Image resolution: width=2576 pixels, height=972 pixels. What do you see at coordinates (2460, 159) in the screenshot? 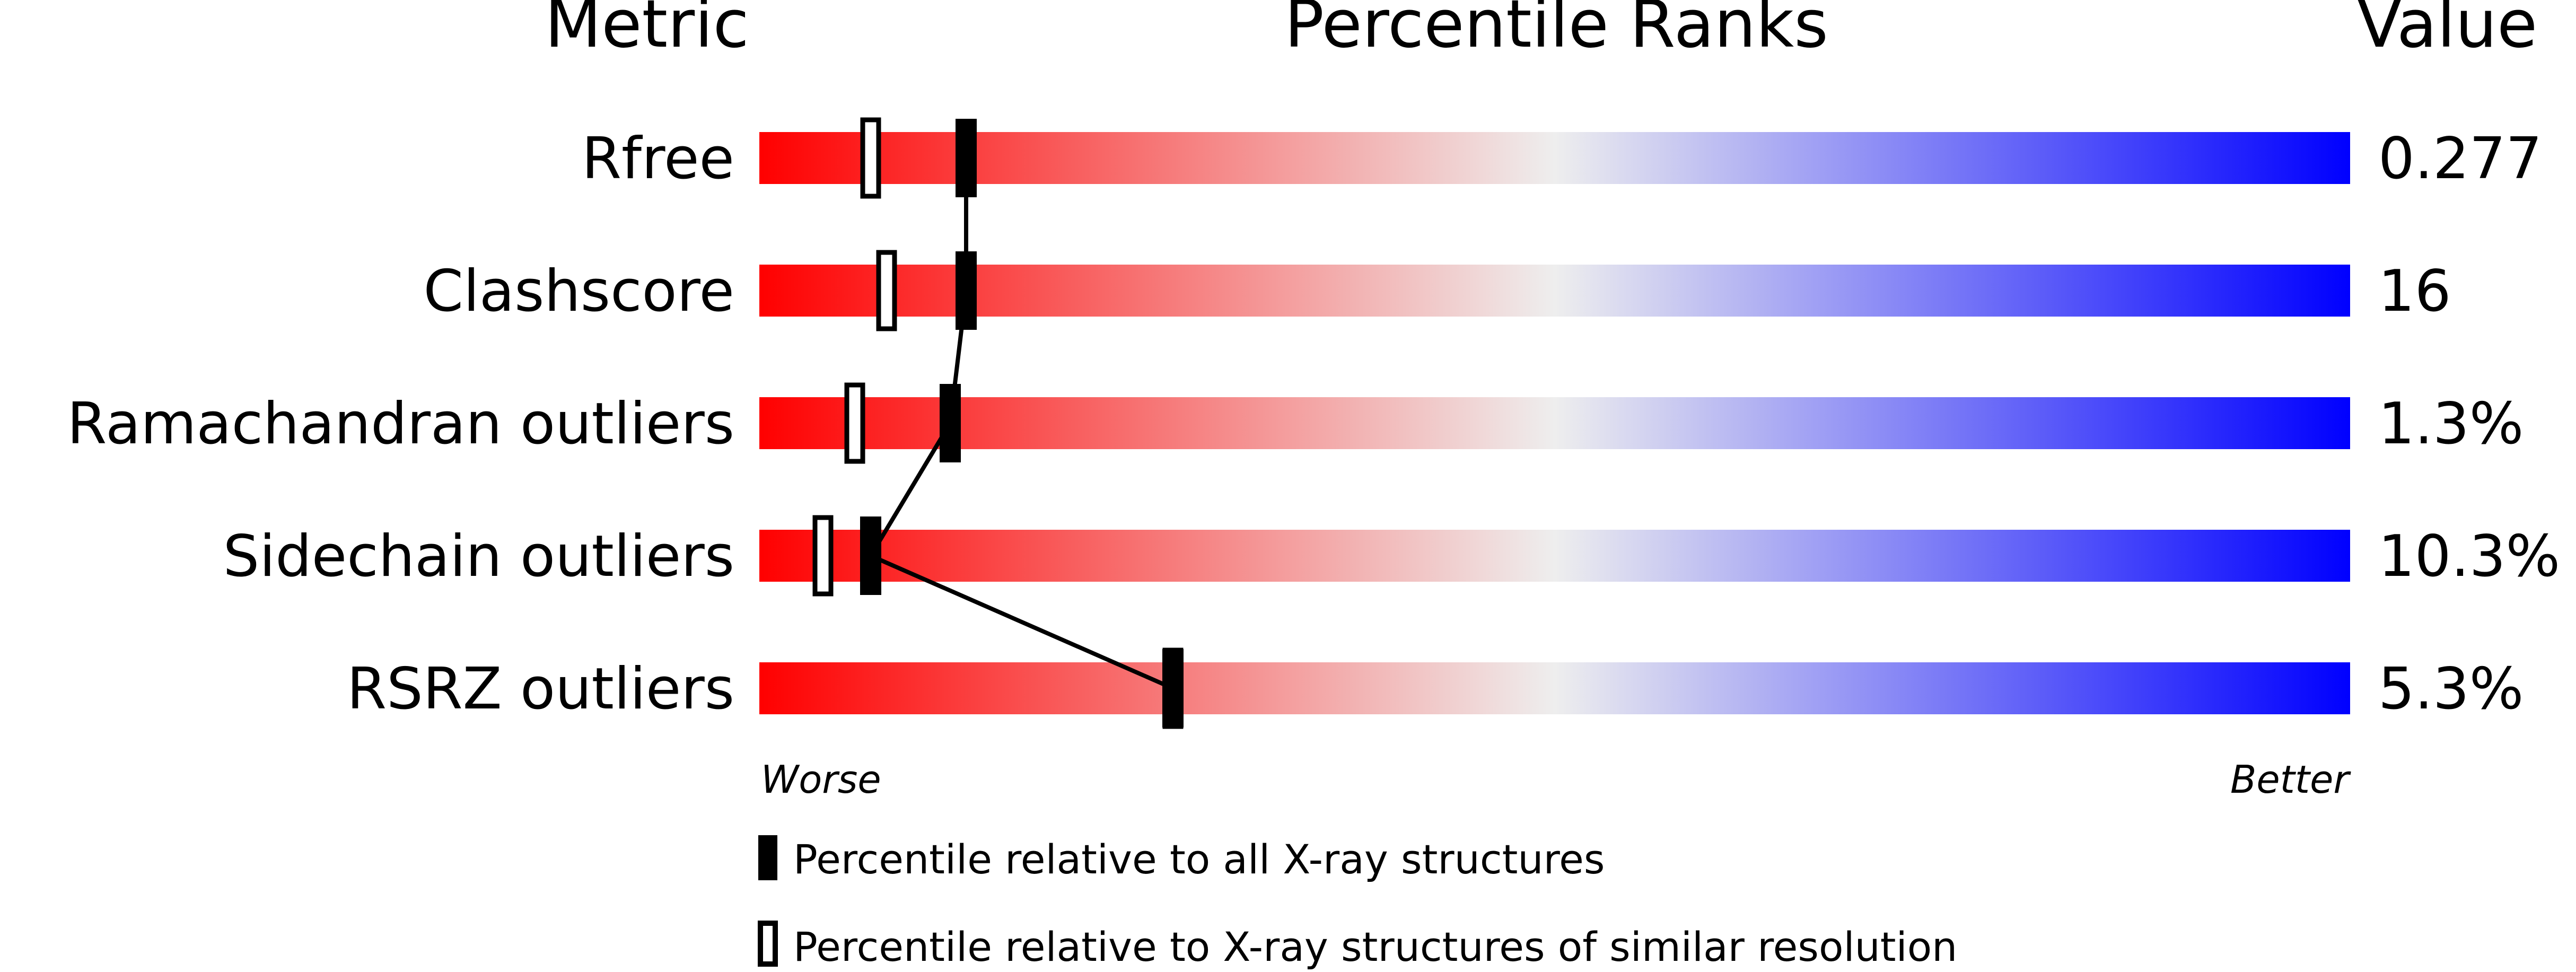
I see `metric-value: 0.277` at bounding box center [2460, 159].